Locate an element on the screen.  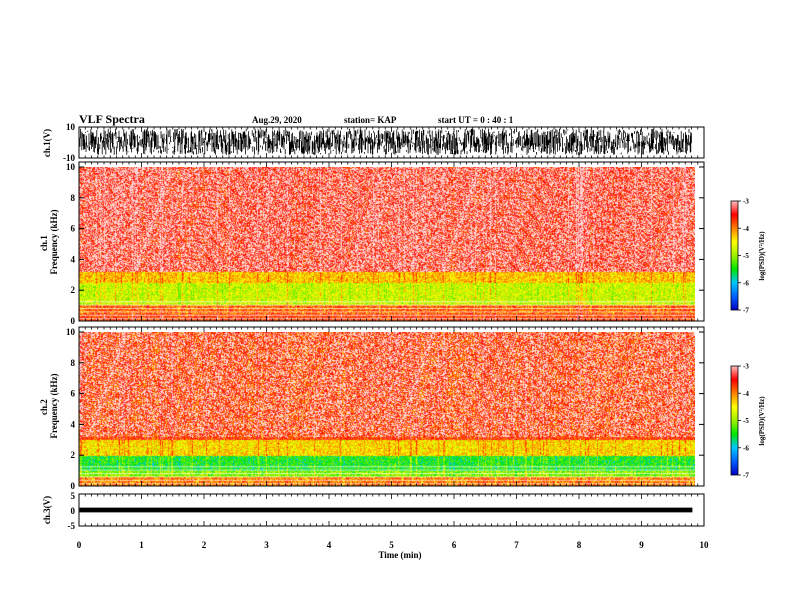
ch1-ytick-bottom: -10 is located at coordinates (69, 158).